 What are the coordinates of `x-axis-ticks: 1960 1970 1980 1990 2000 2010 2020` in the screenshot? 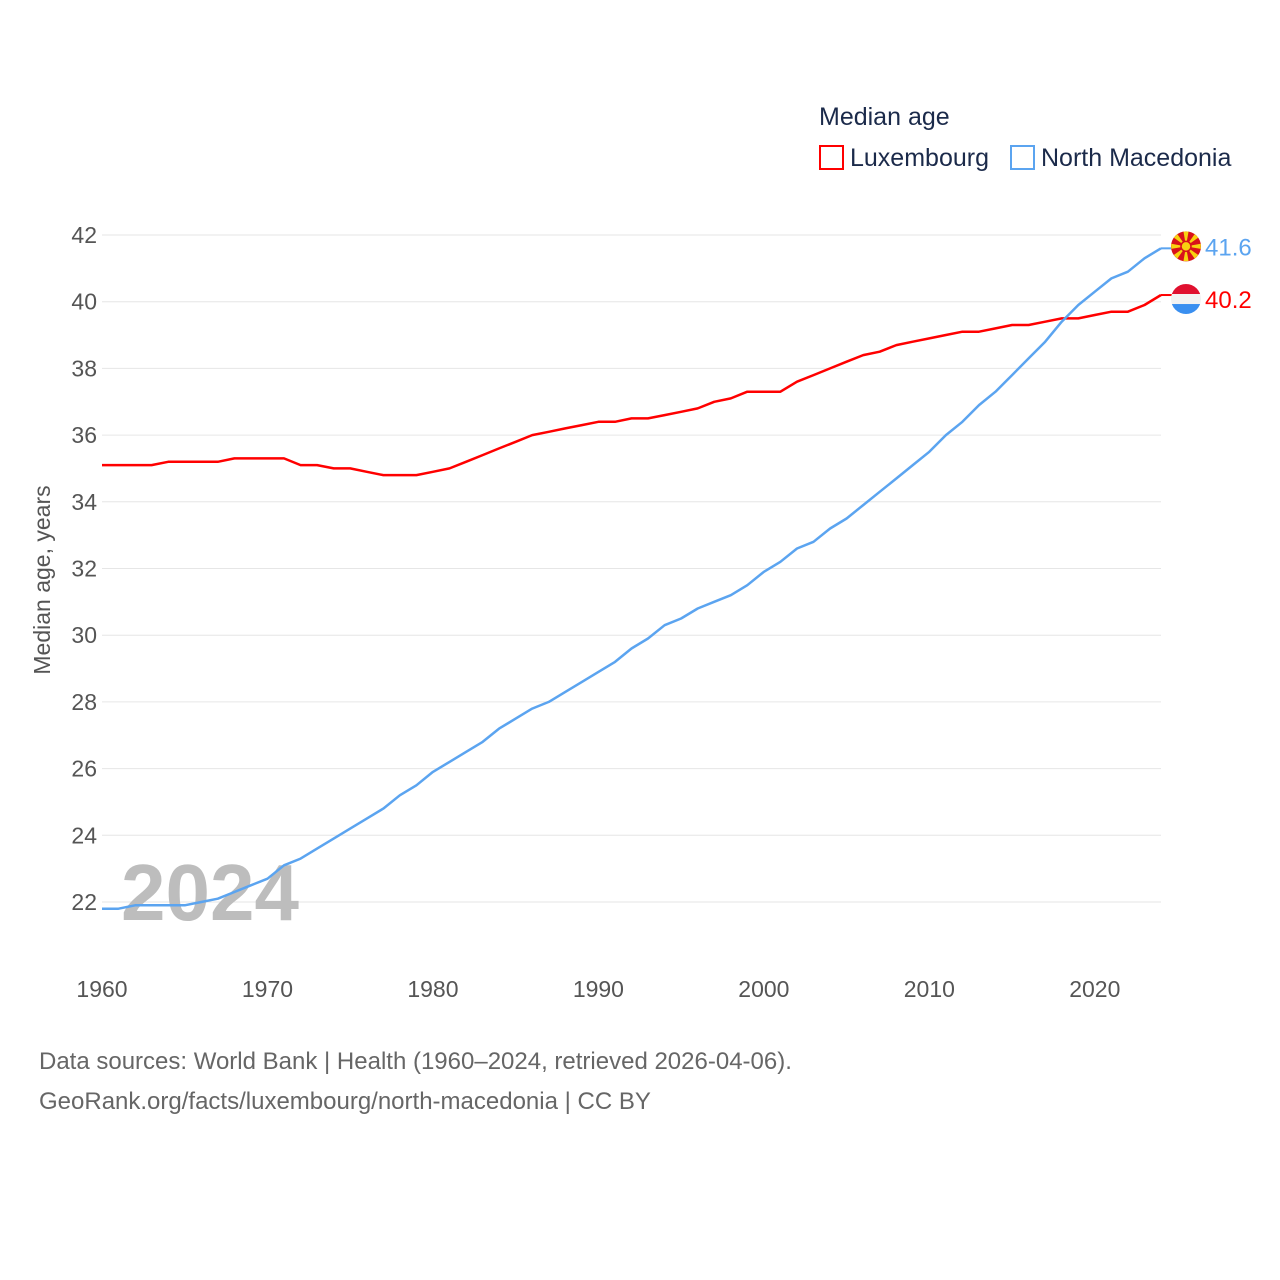 It's located at (598, 989).